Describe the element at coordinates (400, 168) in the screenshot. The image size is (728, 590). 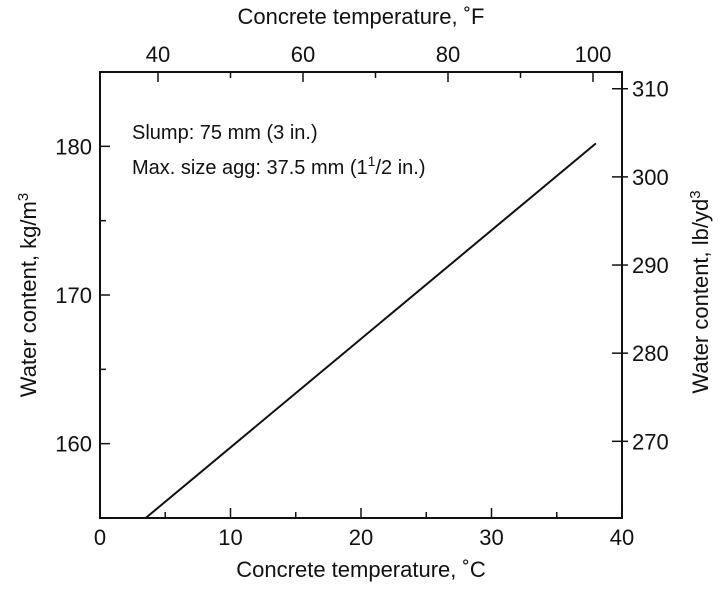
I see `annotation-max-size-suffix: /2 in.)` at that location.